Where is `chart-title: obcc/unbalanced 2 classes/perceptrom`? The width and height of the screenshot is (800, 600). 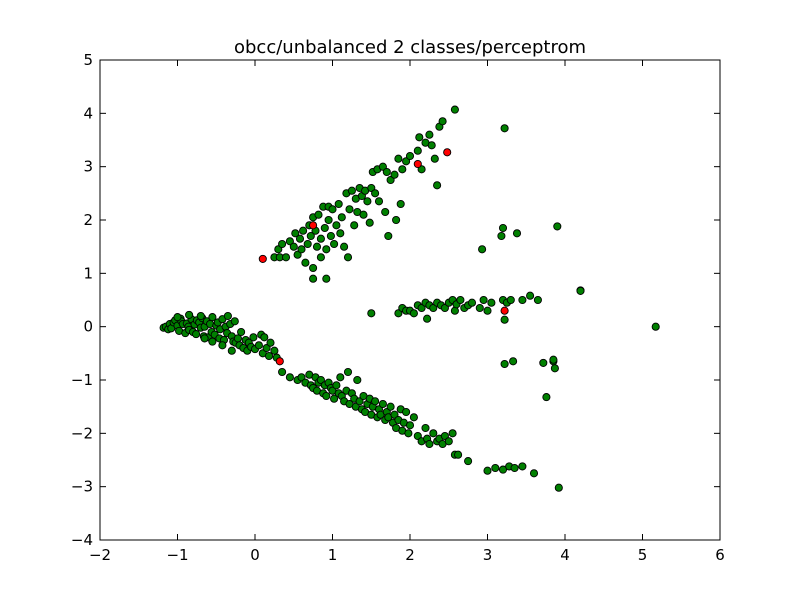
chart-title: obcc/unbalanced 2 classes/perceptrom is located at coordinates (410, 47).